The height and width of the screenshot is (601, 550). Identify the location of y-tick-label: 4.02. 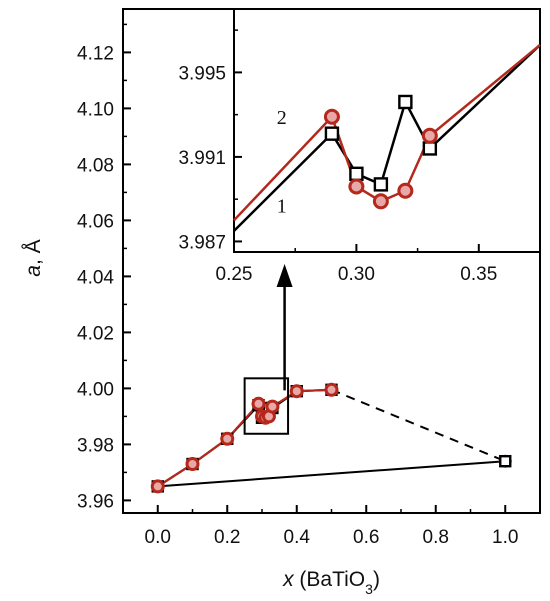
(95, 333).